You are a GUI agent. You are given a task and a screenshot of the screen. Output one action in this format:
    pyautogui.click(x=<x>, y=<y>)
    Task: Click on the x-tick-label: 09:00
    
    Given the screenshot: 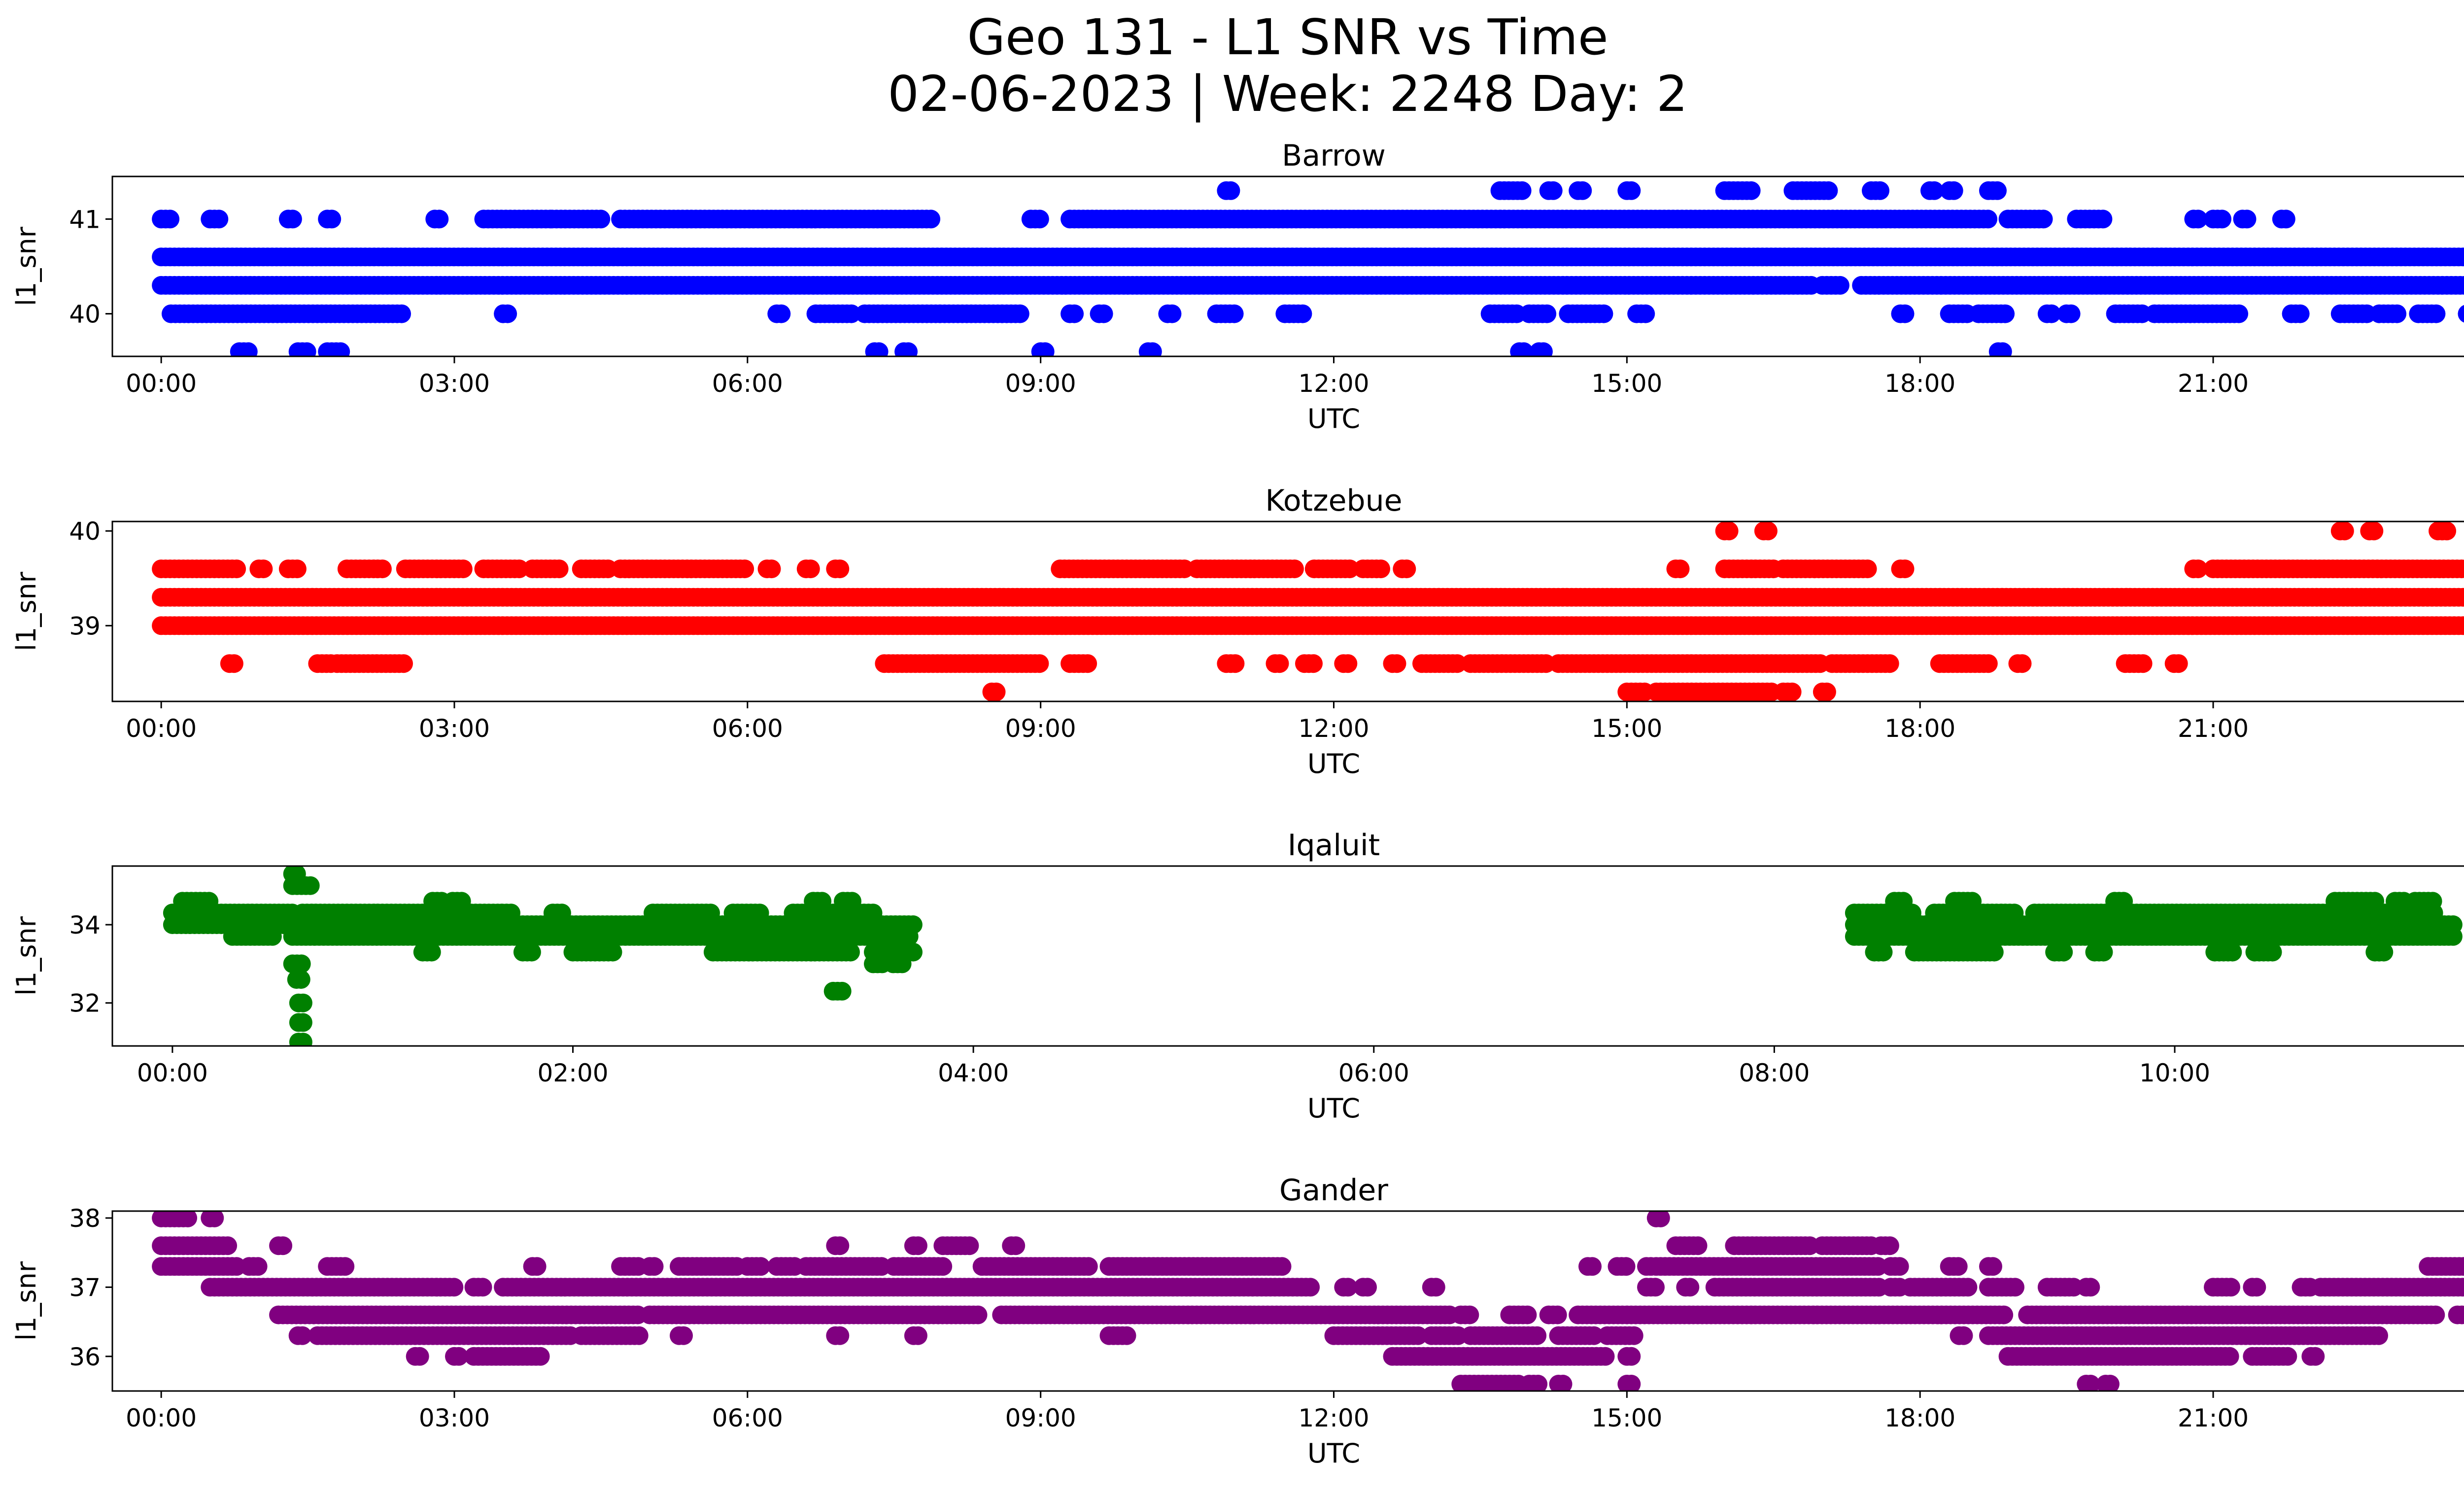 What is the action you would take?
    pyautogui.click(x=1040, y=383)
    